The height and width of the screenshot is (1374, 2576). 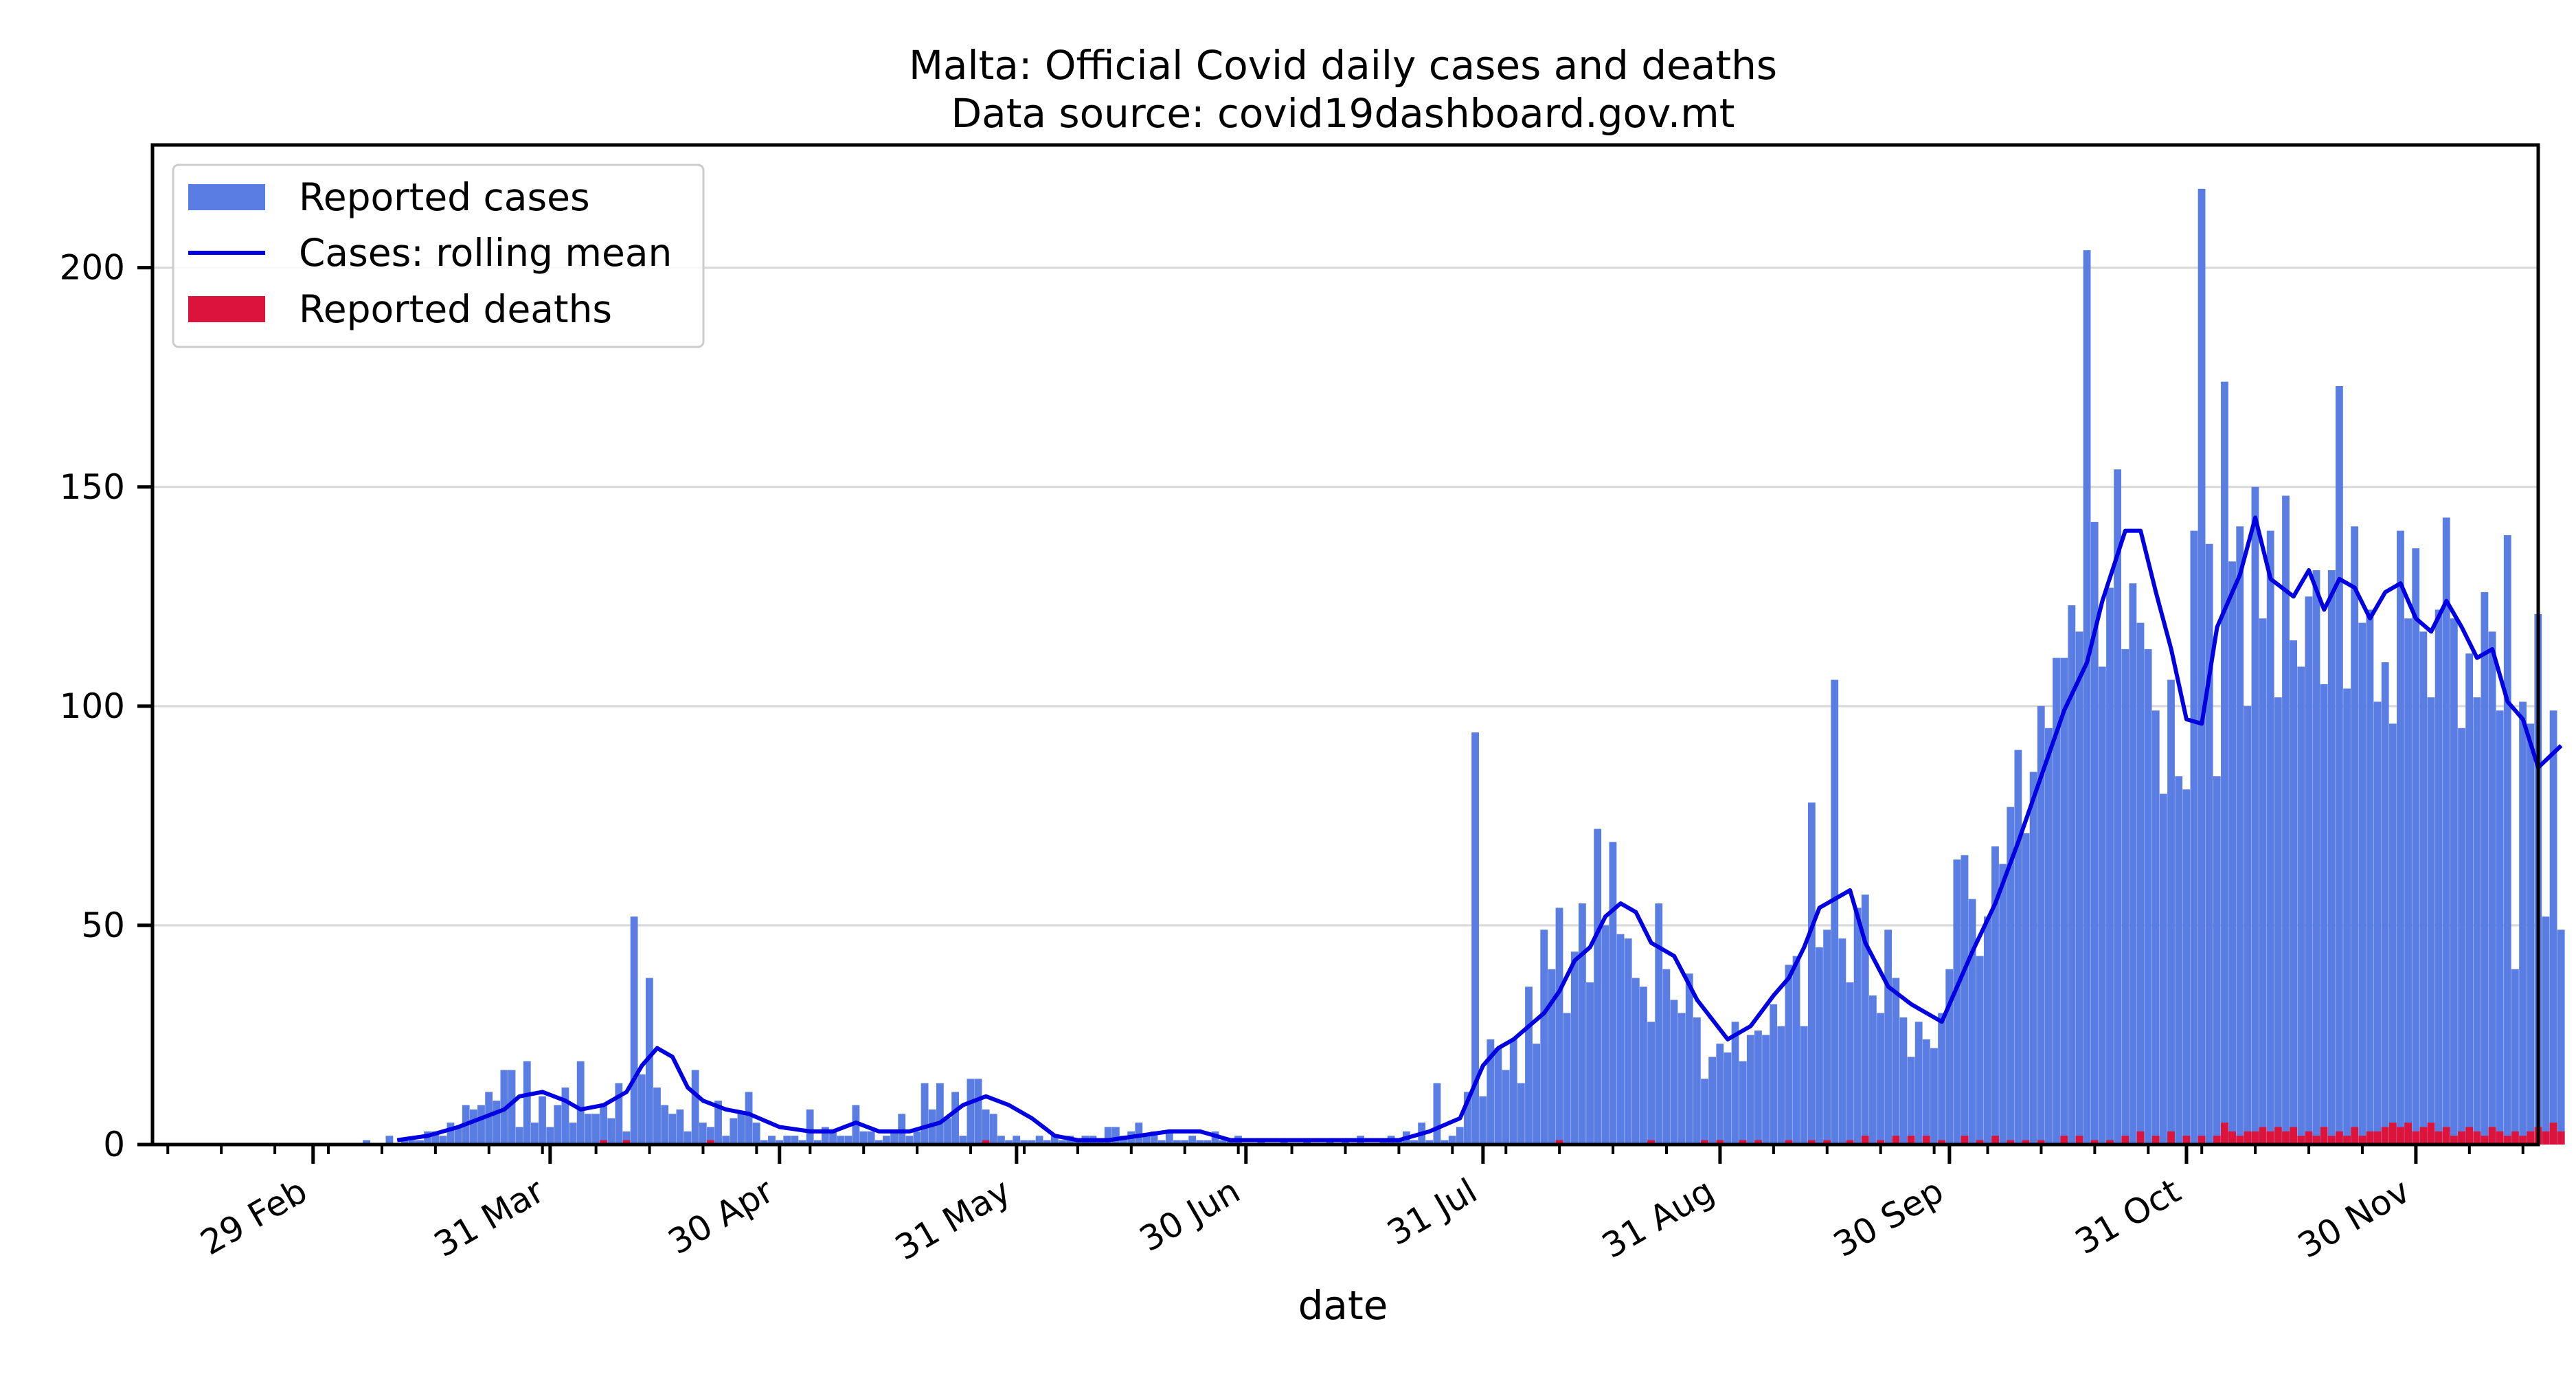 I want to click on deaths-bars, so click(x=1582, y=1134).